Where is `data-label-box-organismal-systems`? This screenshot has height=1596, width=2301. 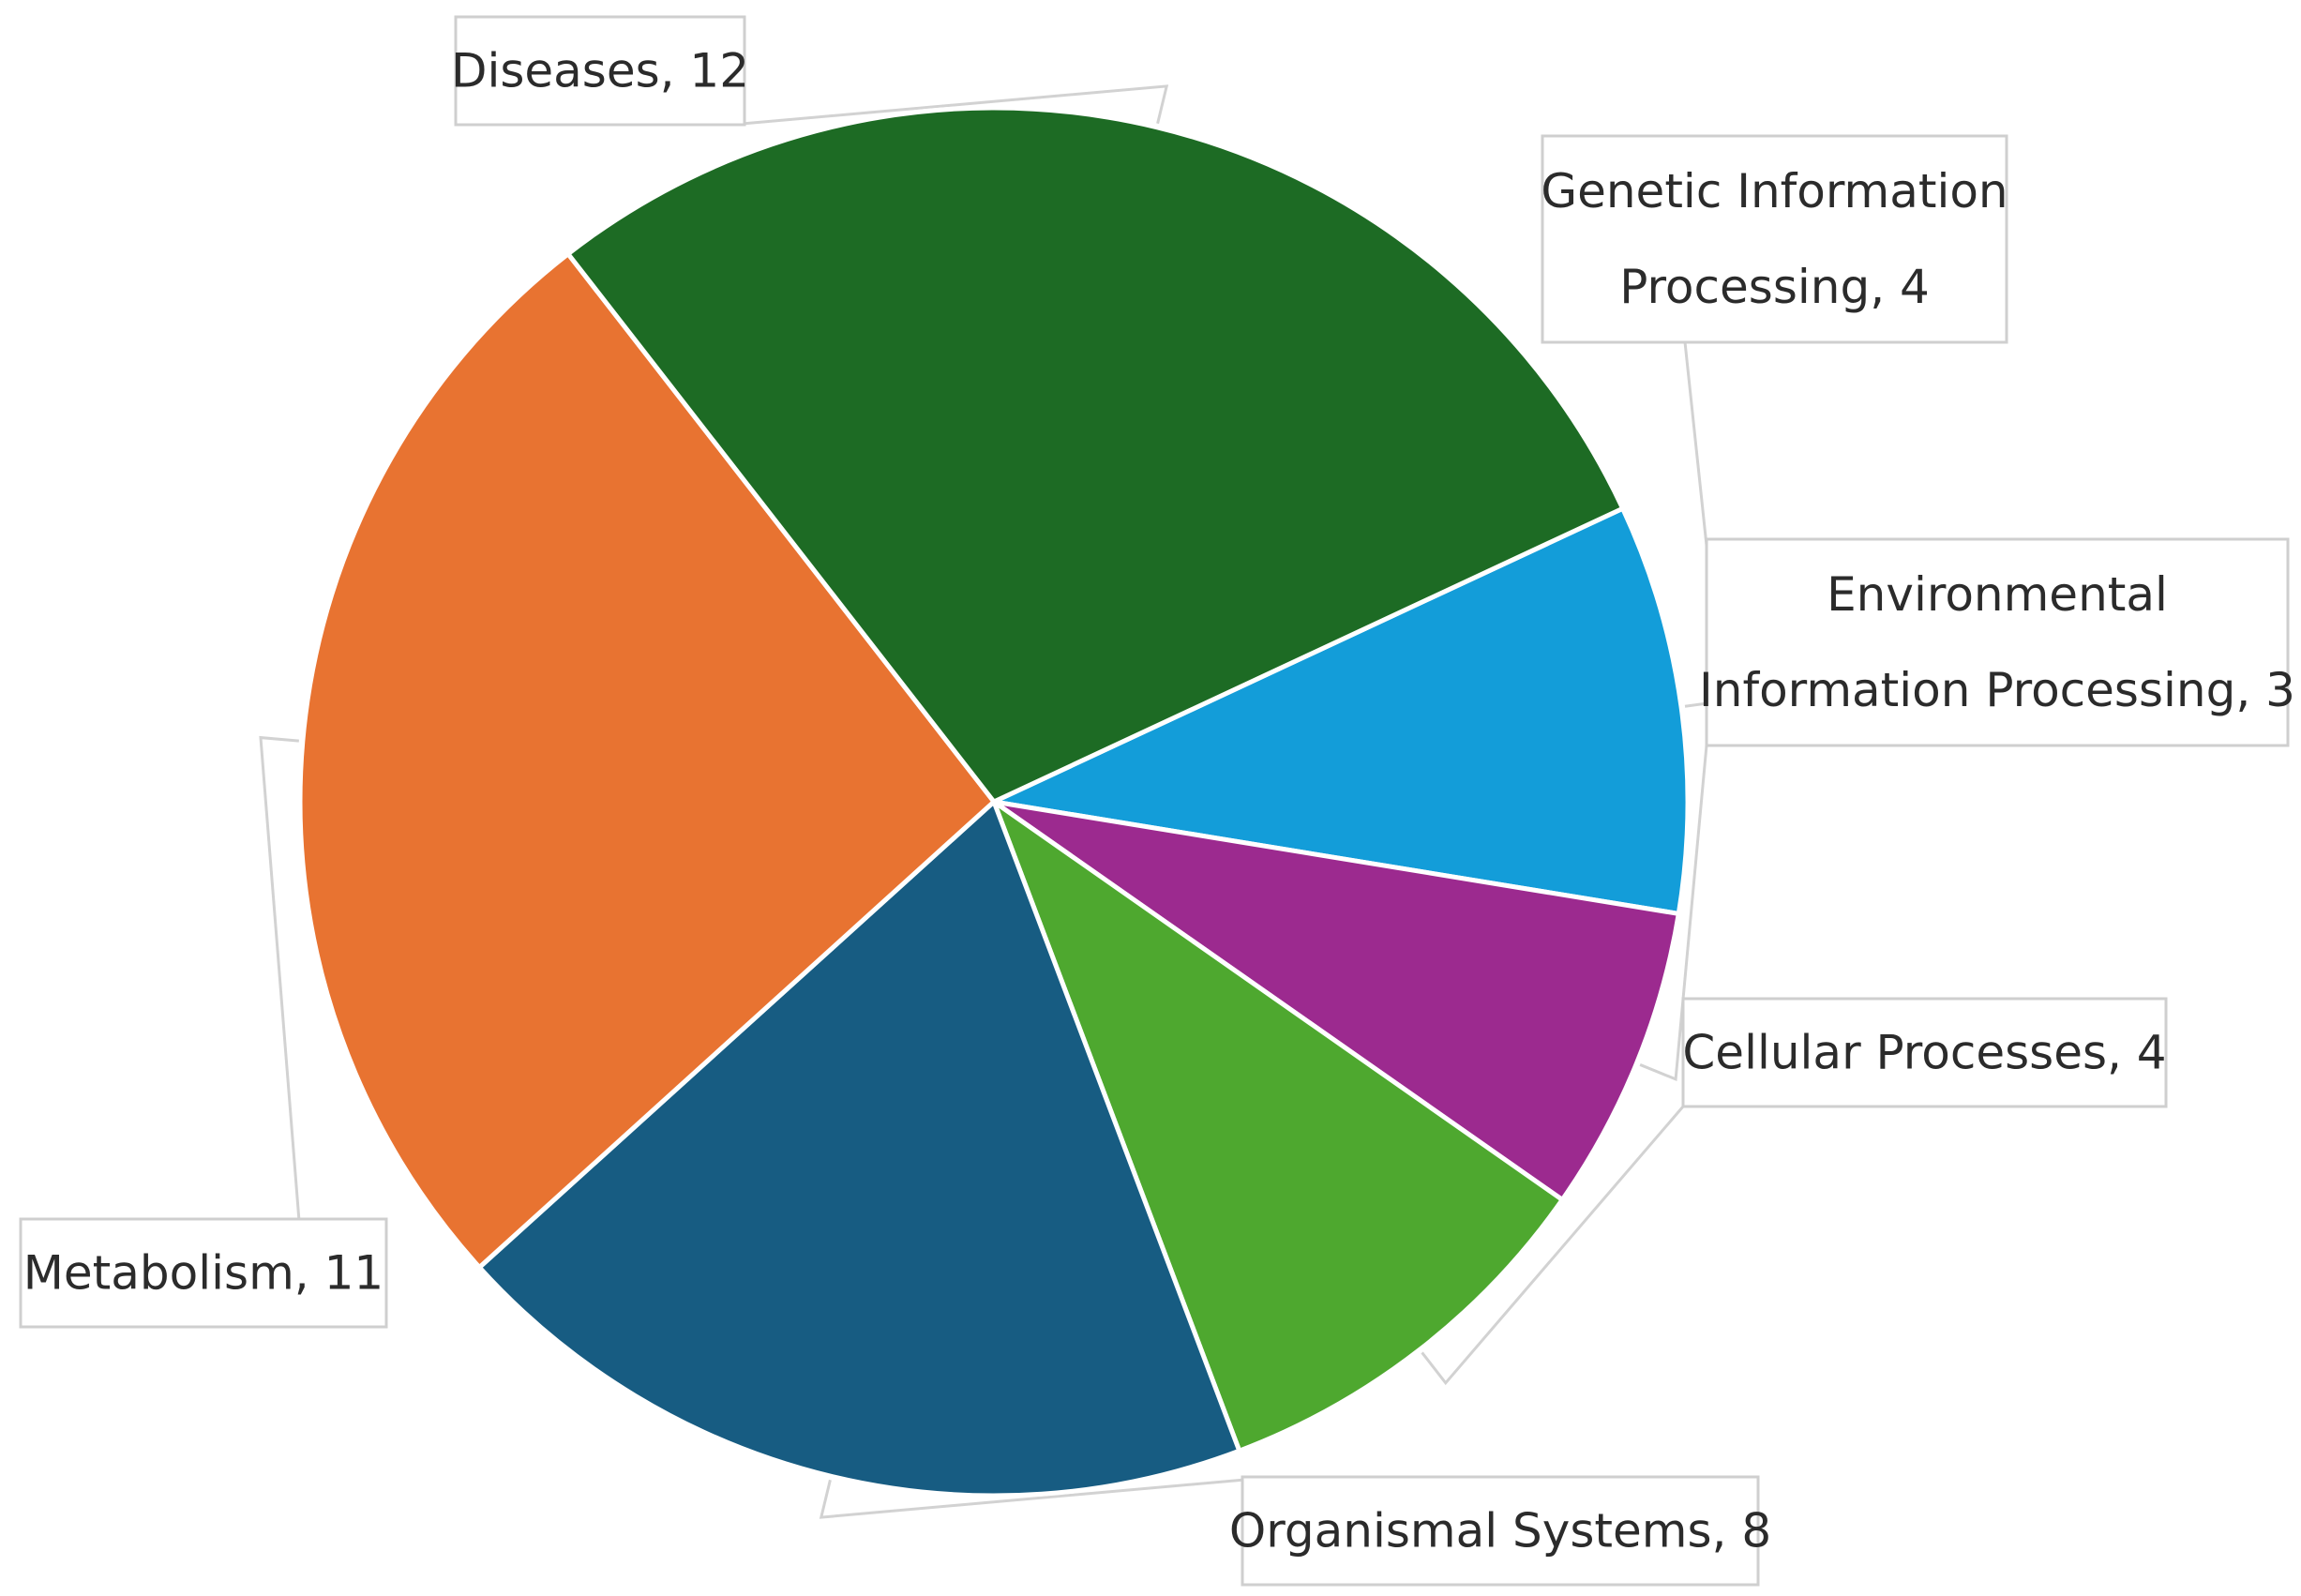
data-label-box-organismal-systems is located at coordinates (1500, 1531).